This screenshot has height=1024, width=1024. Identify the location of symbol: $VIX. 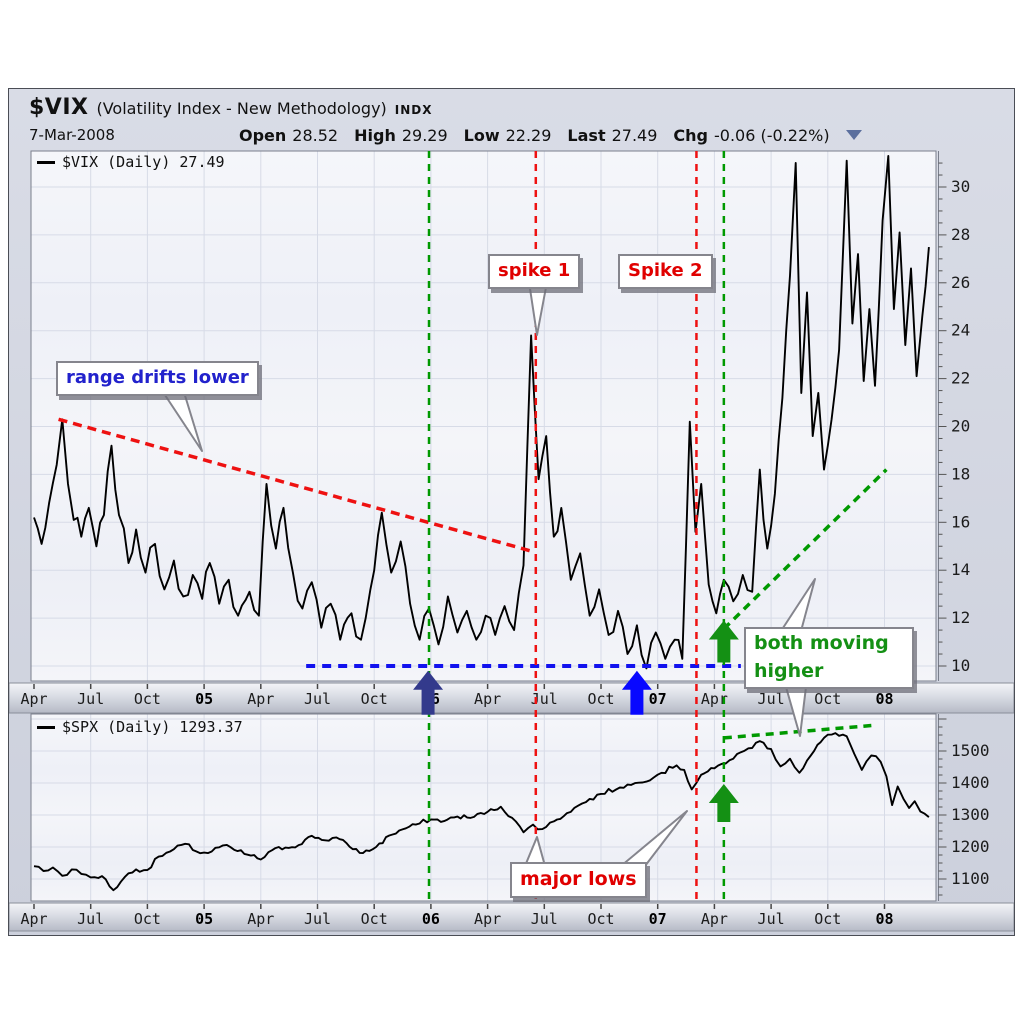
(59, 107).